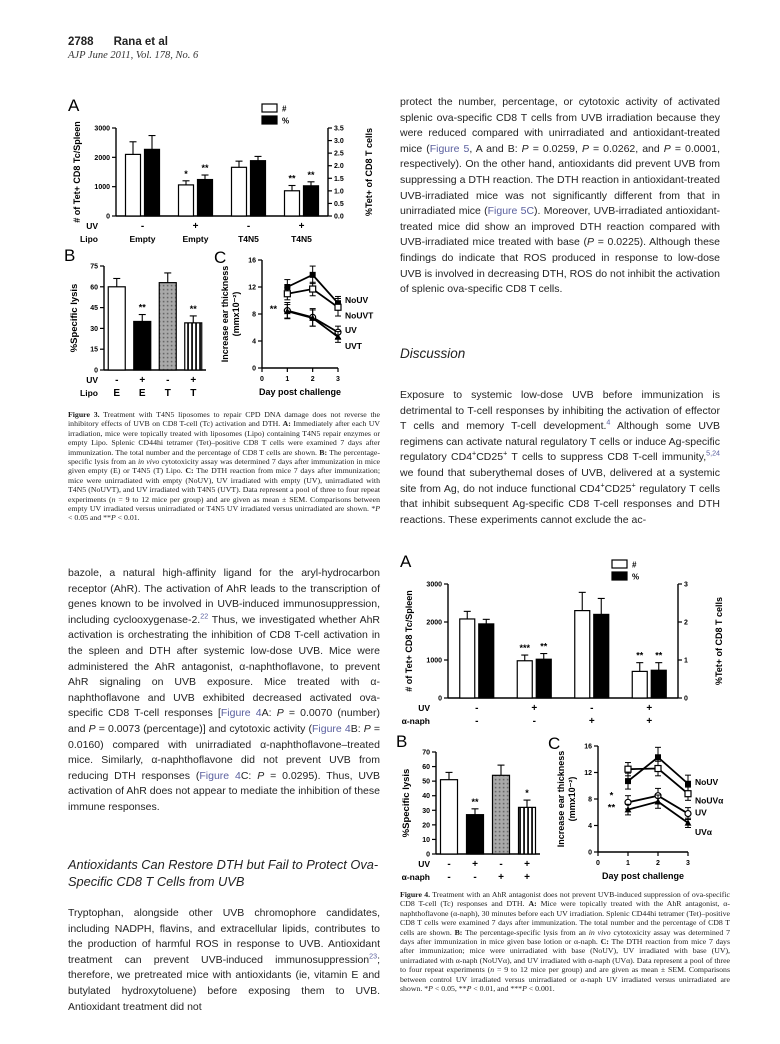 The width and height of the screenshot is (780, 1044). I want to click on section-heading-discussion: Discussion, so click(433, 353).